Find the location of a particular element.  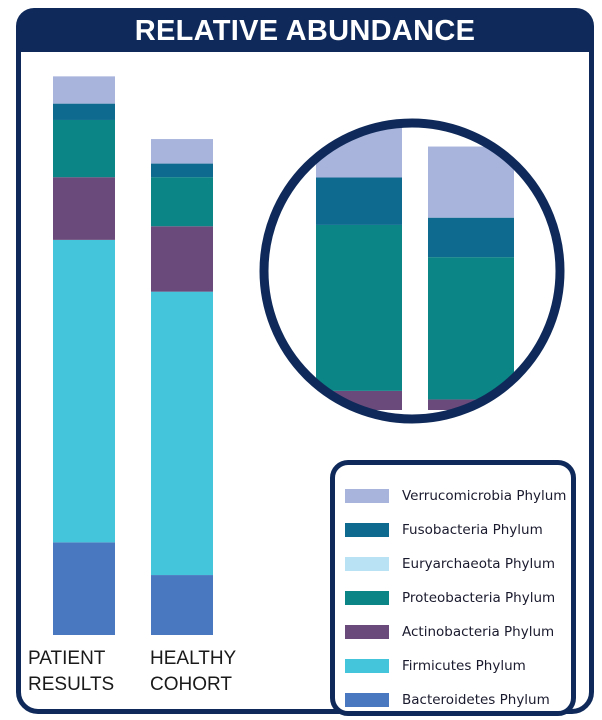

legend-item: Euryarchaeota Phylum is located at coordinates (460, 565).